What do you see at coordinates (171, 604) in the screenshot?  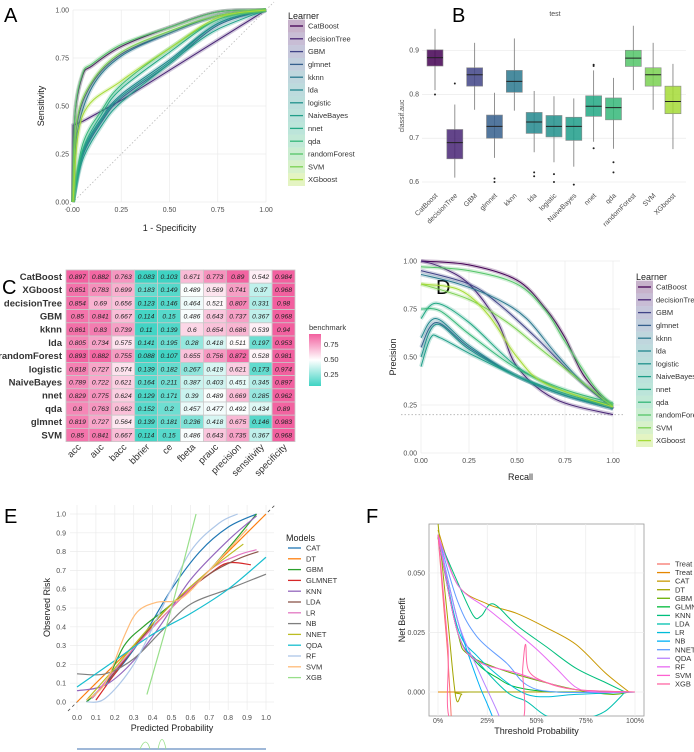 I see `series-line-xgb` at bounding box center [171, 604].